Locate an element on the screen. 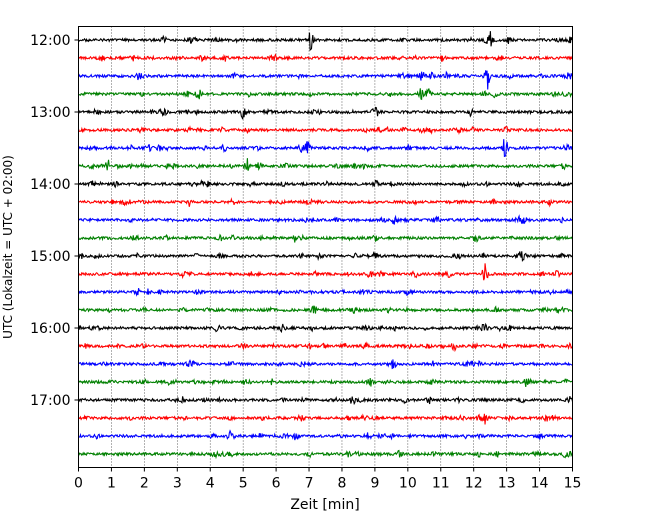 Image resolution: width=650 pixels, height=520 pixels. x-tick-label: 11 is located at coordinates (441, 484).